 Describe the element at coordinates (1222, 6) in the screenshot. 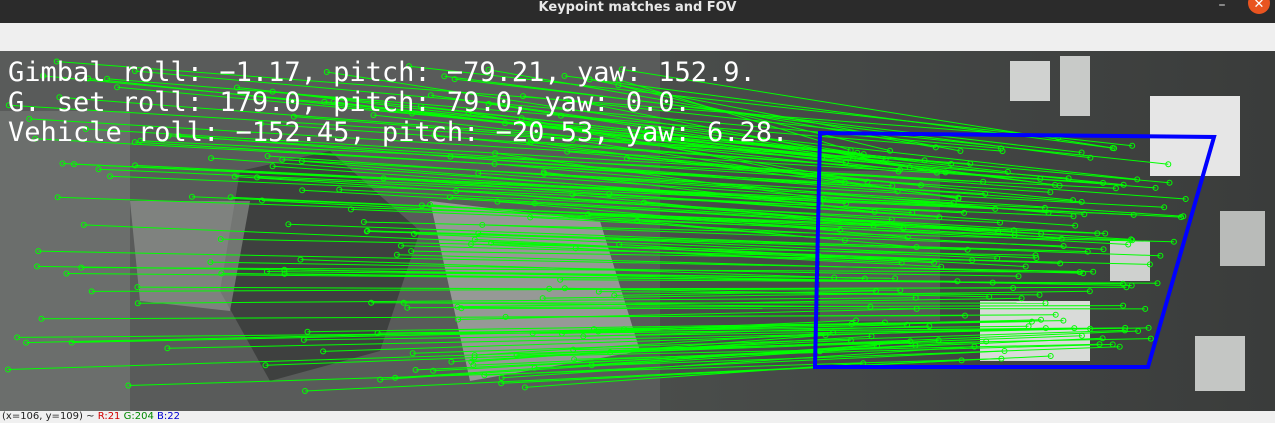

I see `minimize-button: –` at that location.